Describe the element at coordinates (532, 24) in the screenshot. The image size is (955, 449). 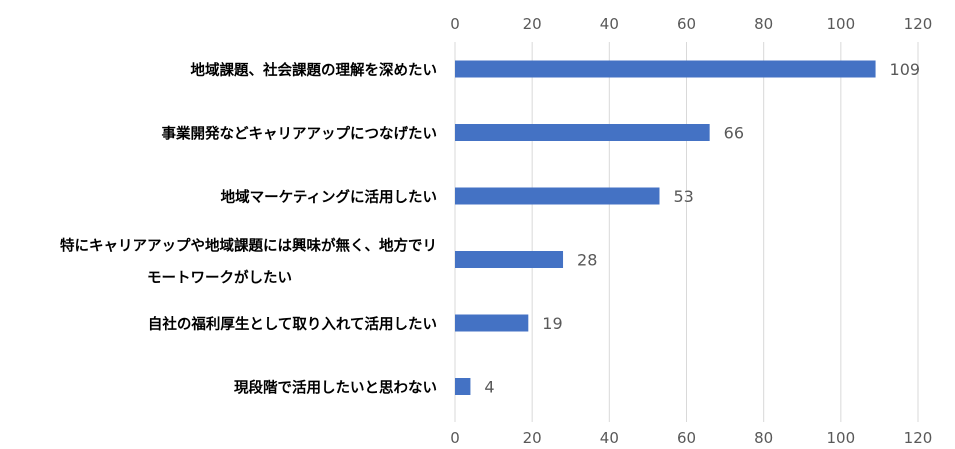
I see `x-tick-label-top: 20` at that location.